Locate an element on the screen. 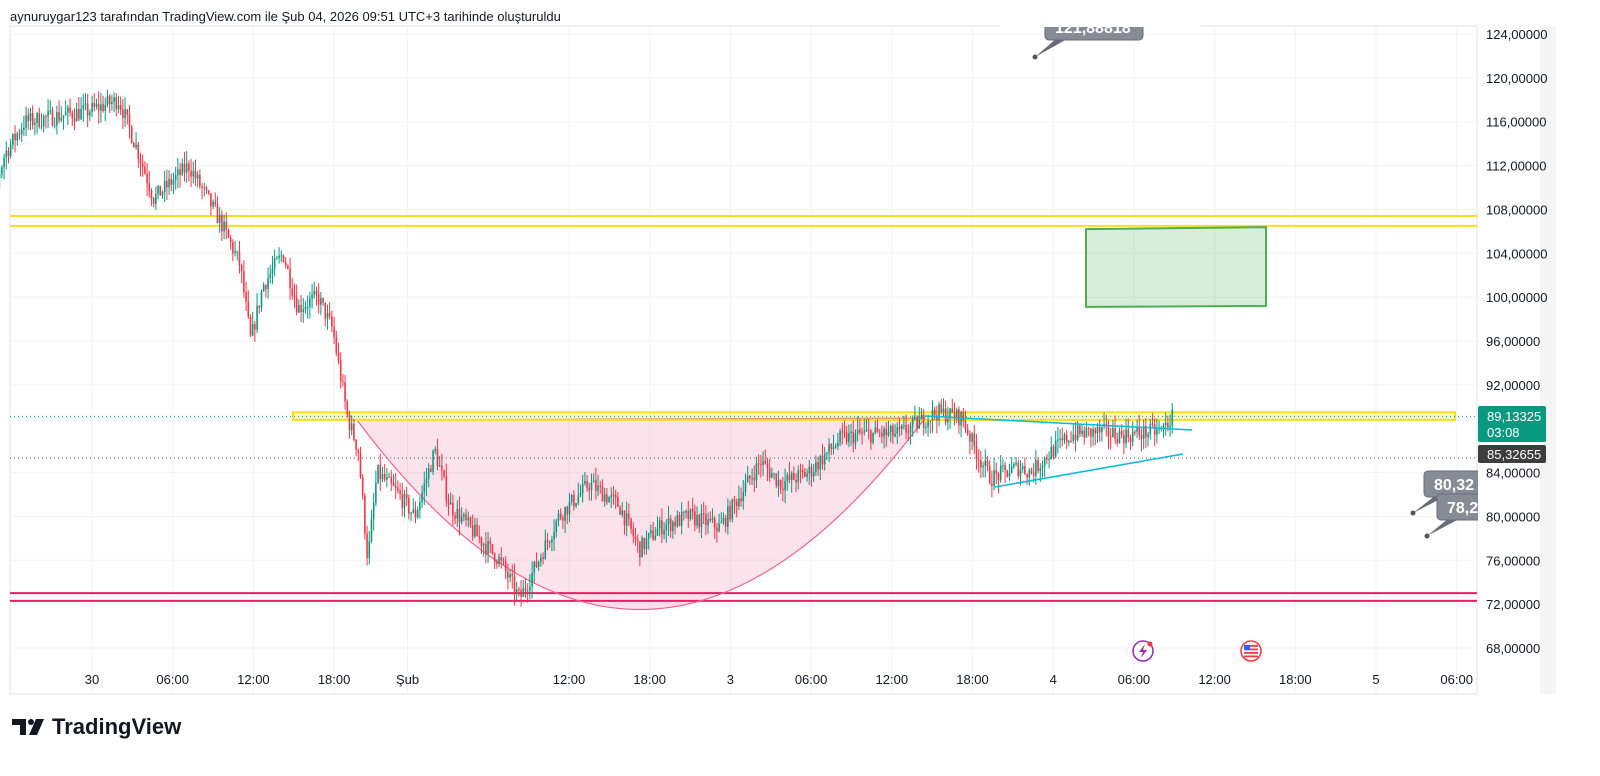  cup-pattern-arc is located at coordinates (641, 513).